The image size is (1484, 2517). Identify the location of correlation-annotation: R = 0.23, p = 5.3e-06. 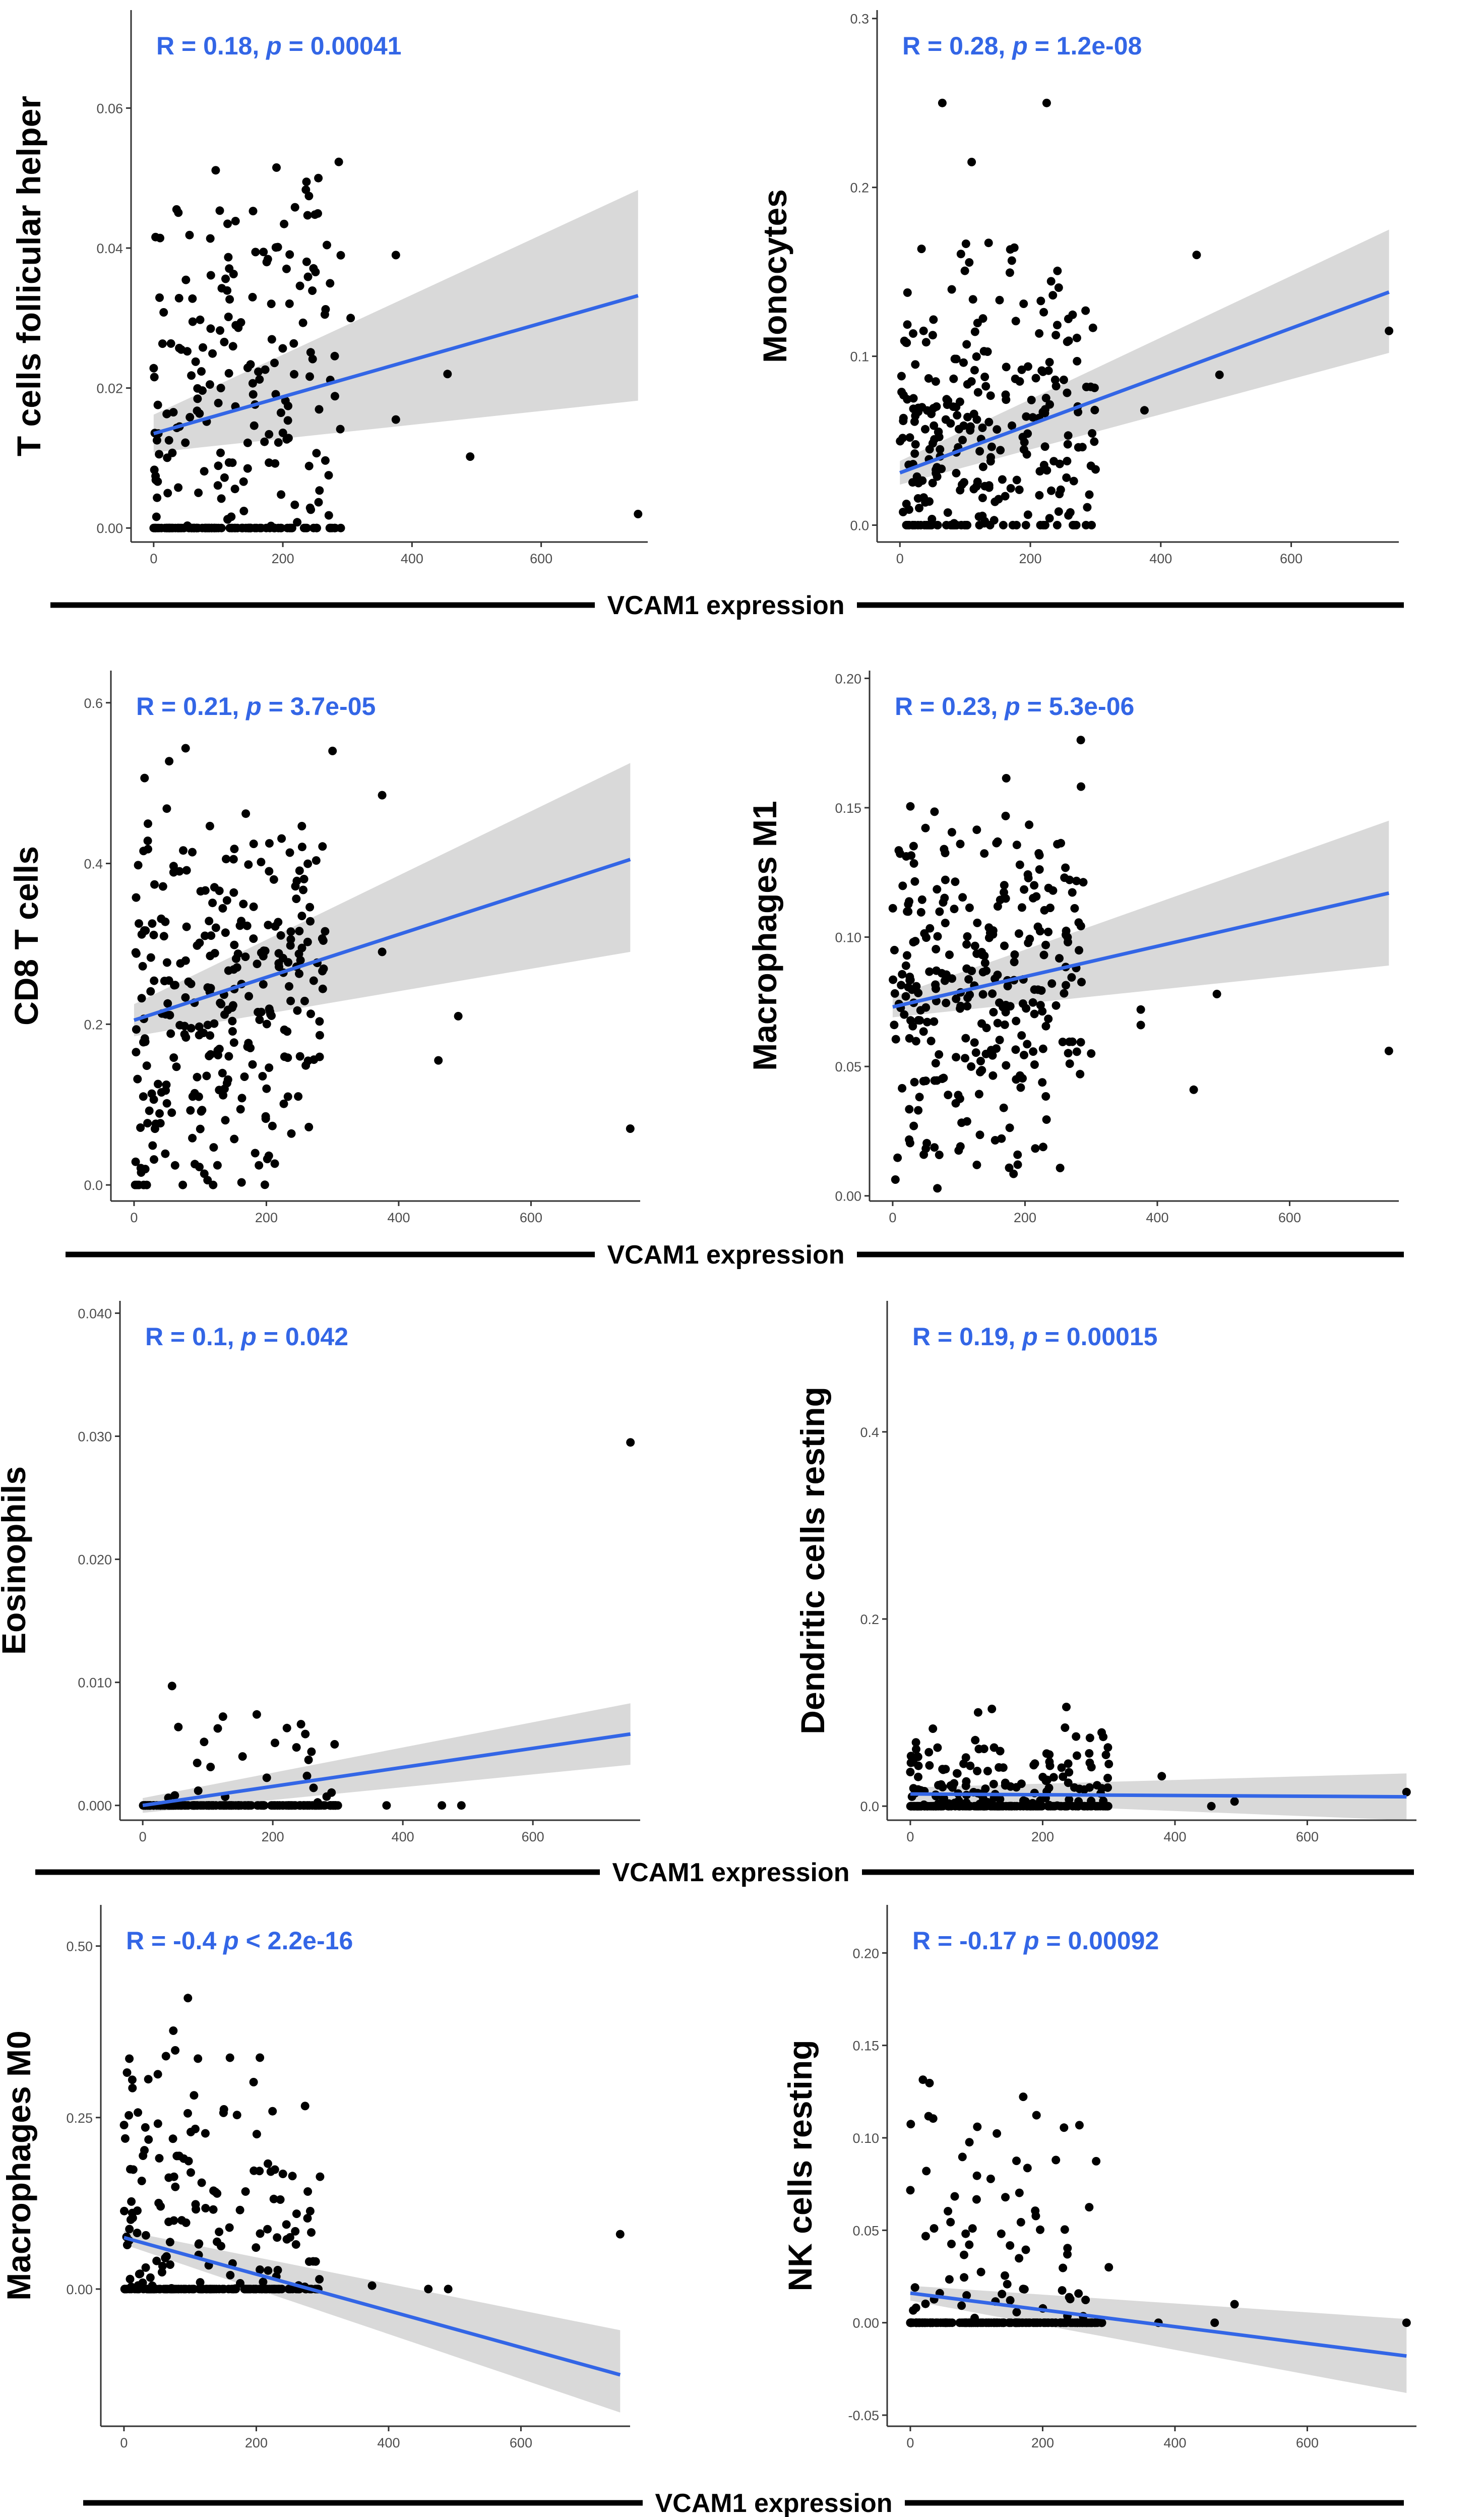
(1014, 706).